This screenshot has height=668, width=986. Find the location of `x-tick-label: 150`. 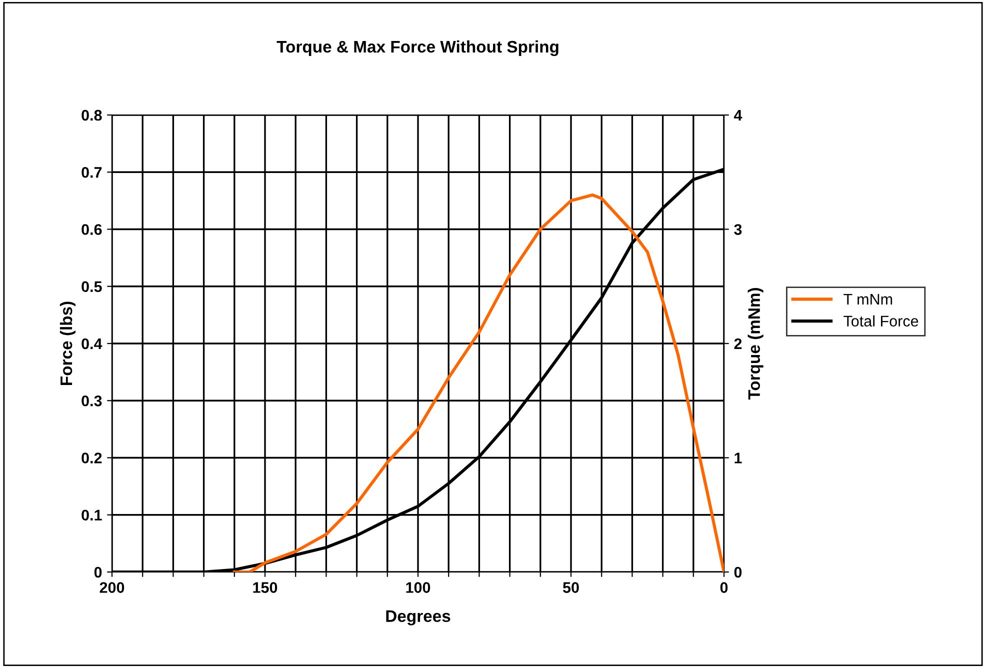

x-tick-label: 150 is located at coordinates (265, 587).